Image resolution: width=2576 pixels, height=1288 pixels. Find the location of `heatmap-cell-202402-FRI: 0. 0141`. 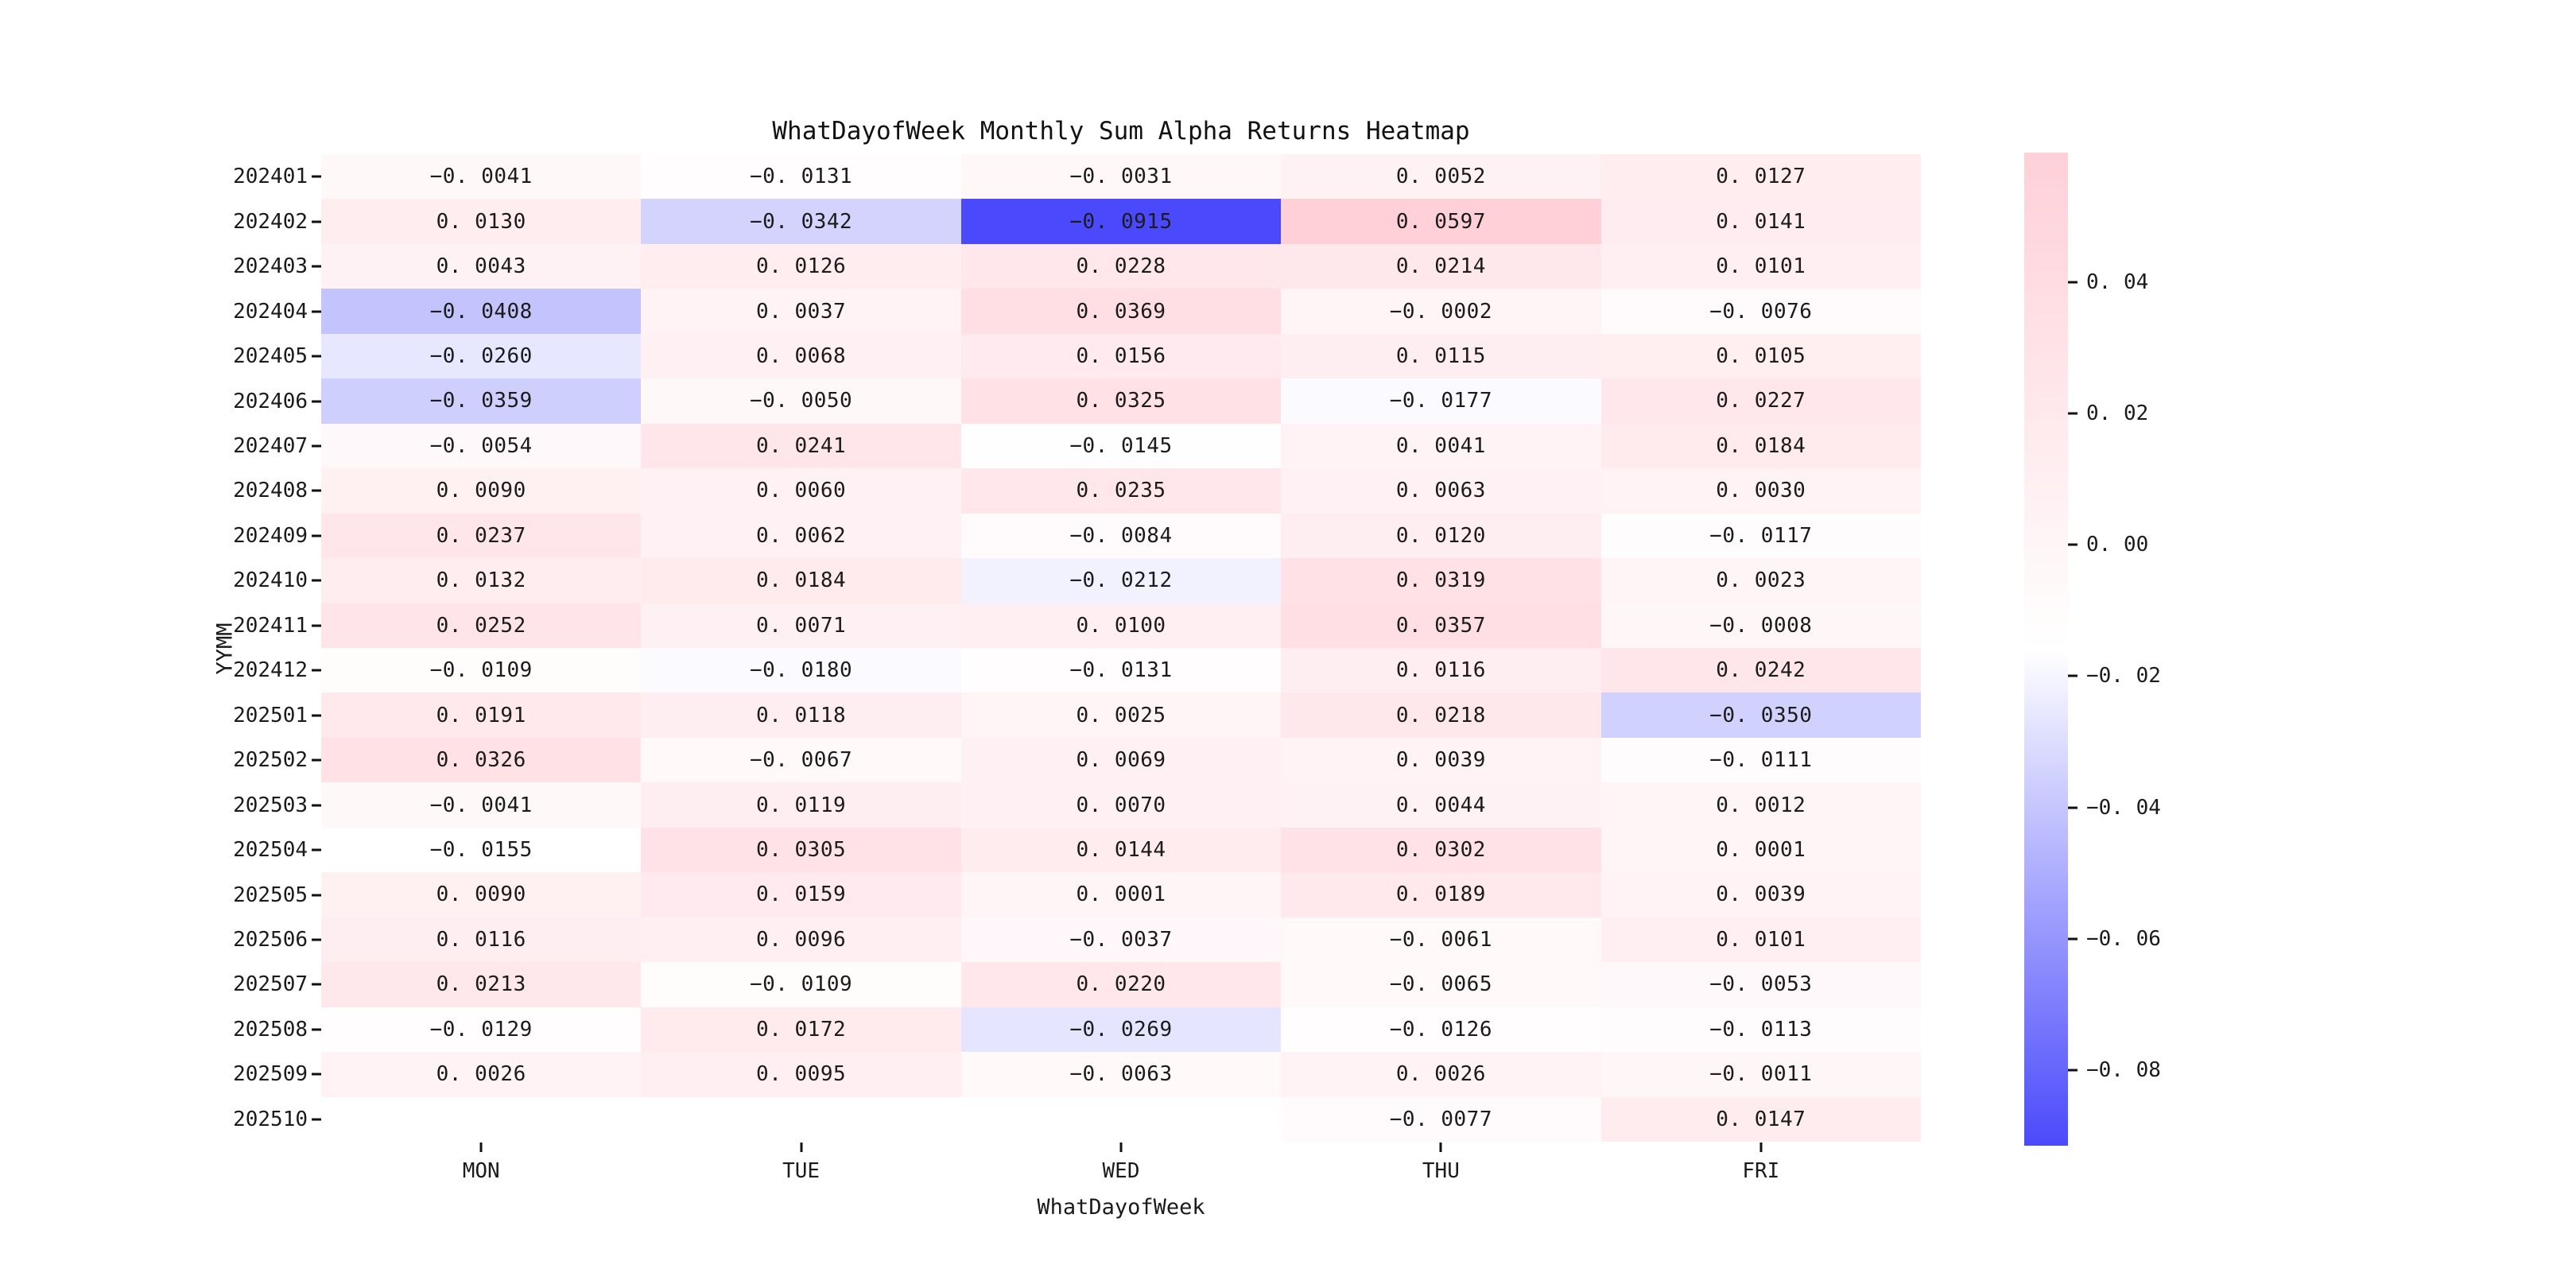

heatmap-cell-202402-FRI: 0. 0141 is located at coordinates (1761, 221).